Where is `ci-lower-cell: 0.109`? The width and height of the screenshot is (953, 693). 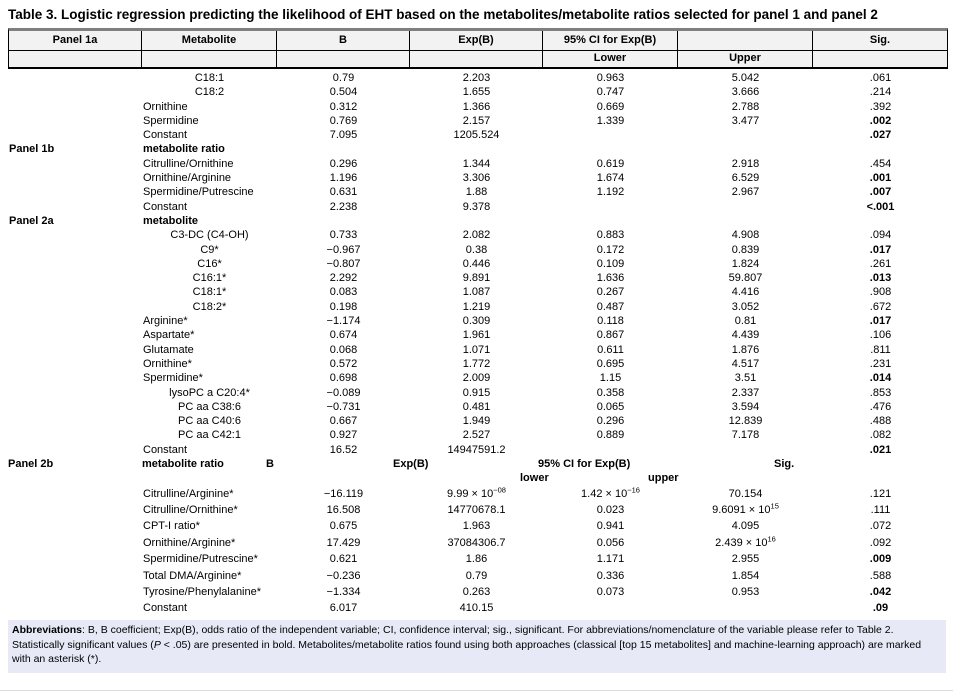
ci-lower-cell: 0.109 is located at coordinates (610, 263).